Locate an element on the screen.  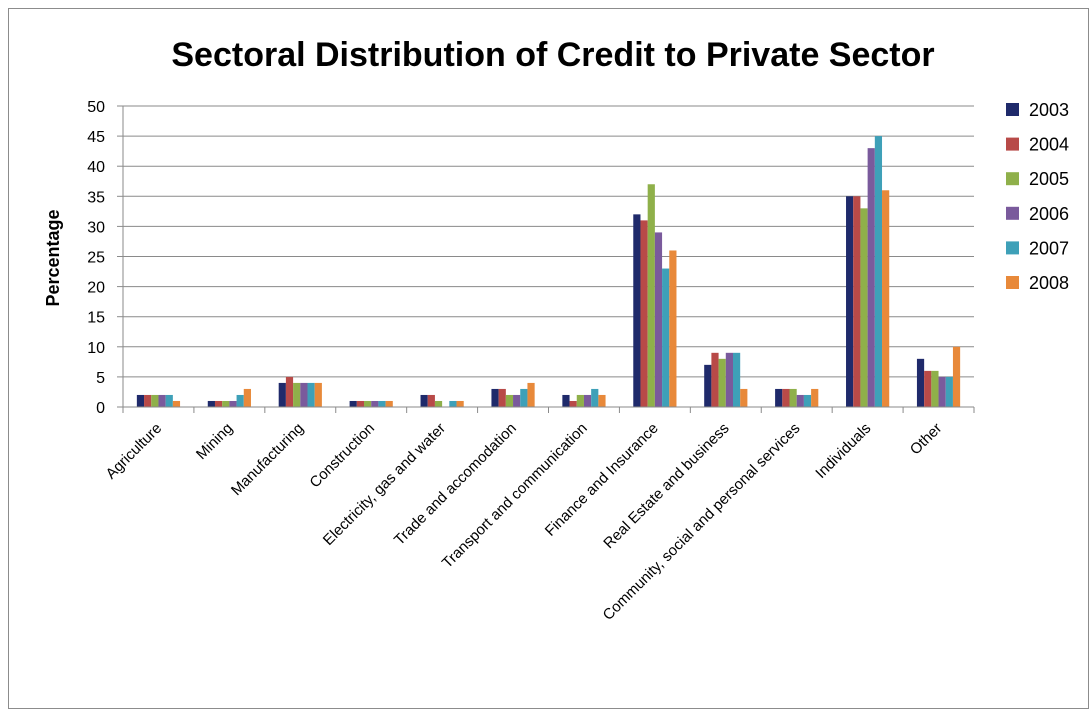
y-tick-label: 5 is located at coordinates (100, 378).